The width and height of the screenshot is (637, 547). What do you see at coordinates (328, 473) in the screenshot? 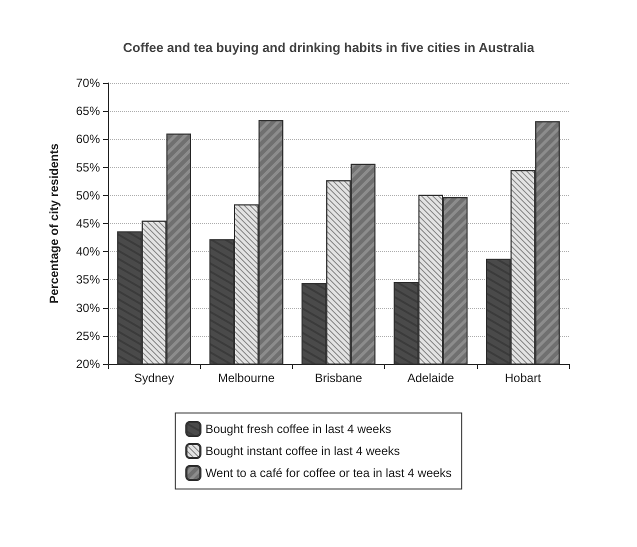
I see `legend-label: Went to a café for coffee or tea in last 4 weeks` at bounding box center [328, 473].